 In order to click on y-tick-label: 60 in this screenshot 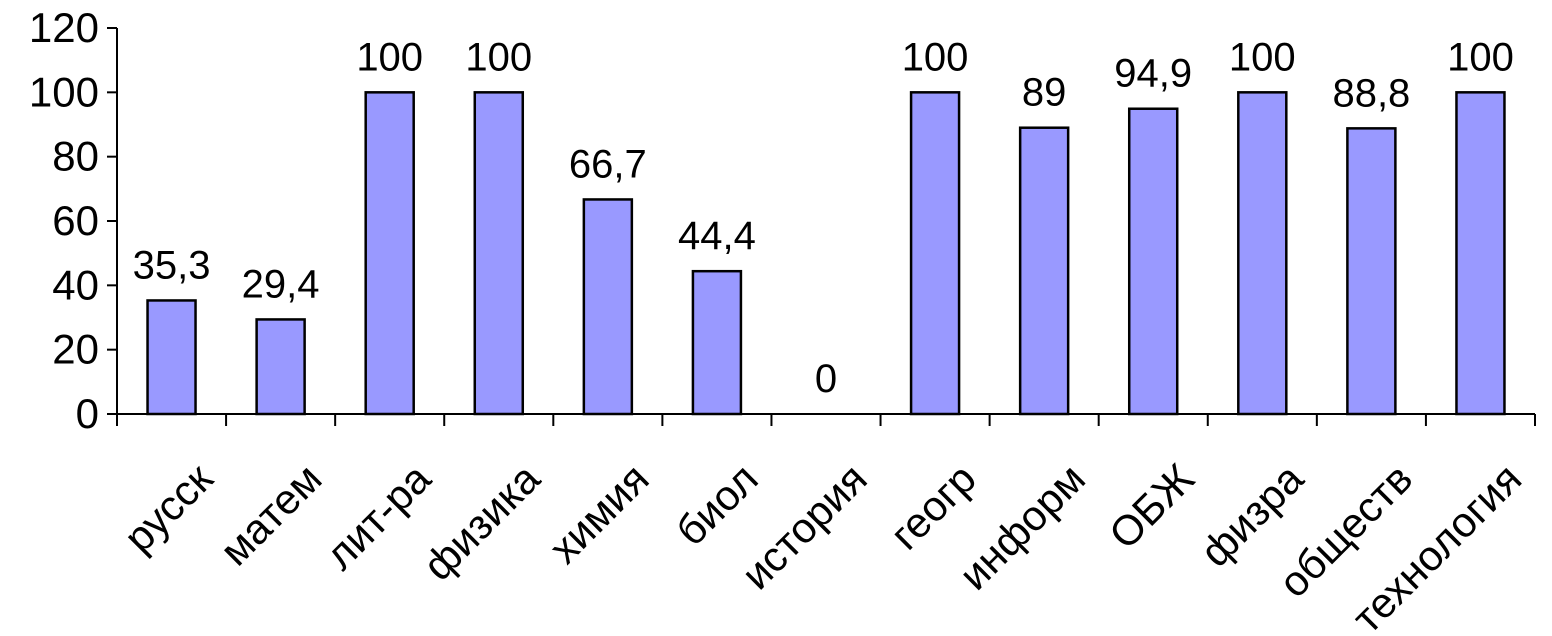, I will do `click(75, 220)`.